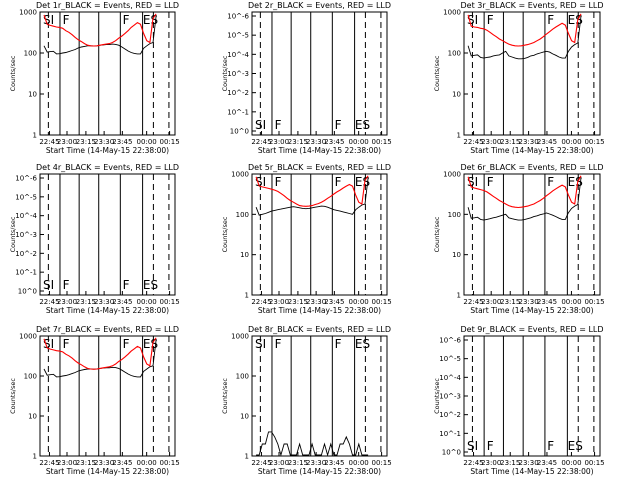  I want to click on y-tick-label: 10^-1, so click(26, 273).